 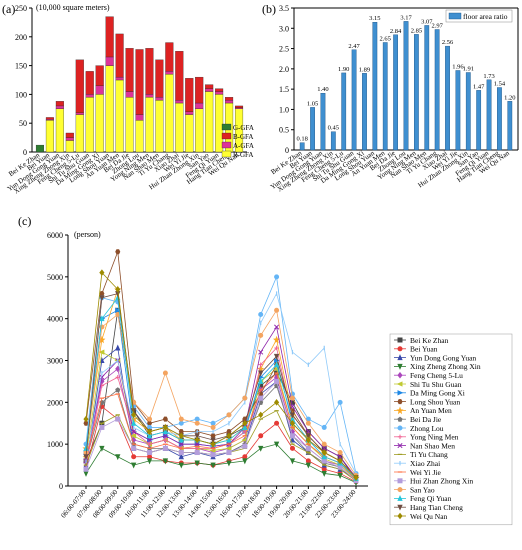 I want to click on legend-label: Long Shou Yuan, so click(x=435, y=401).